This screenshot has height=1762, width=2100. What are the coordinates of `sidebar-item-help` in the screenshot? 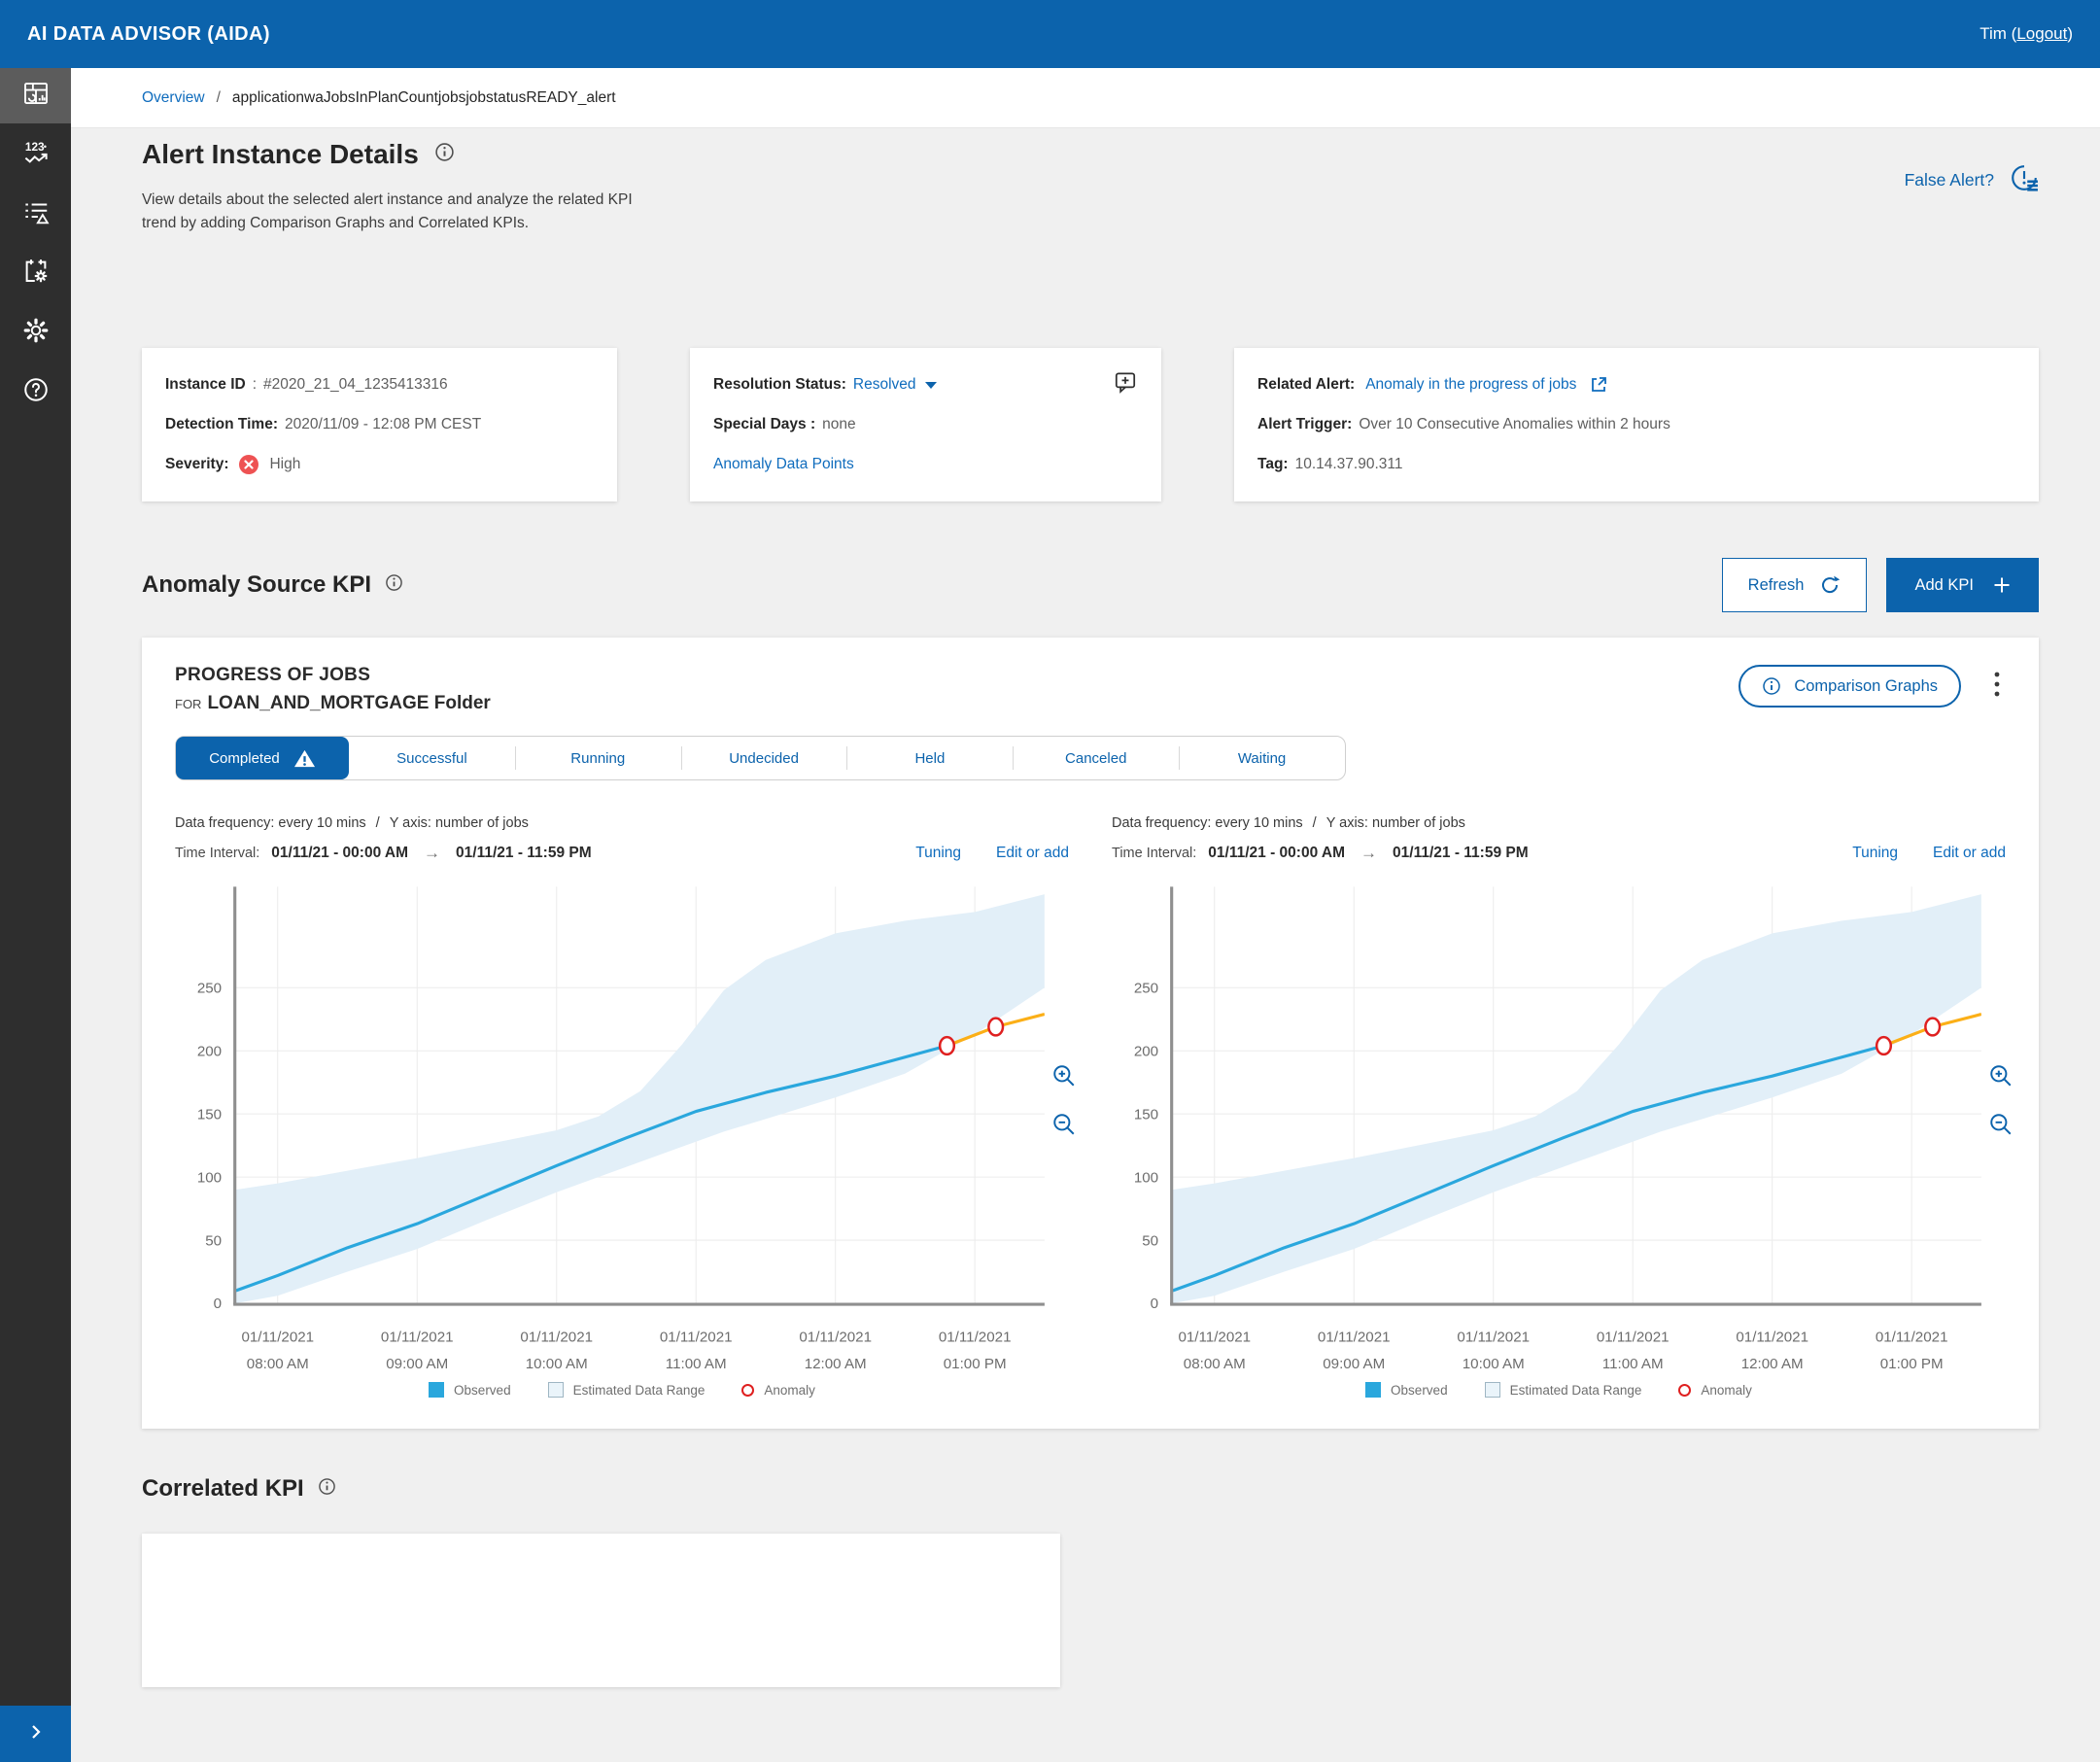 It's located at (35, 392).